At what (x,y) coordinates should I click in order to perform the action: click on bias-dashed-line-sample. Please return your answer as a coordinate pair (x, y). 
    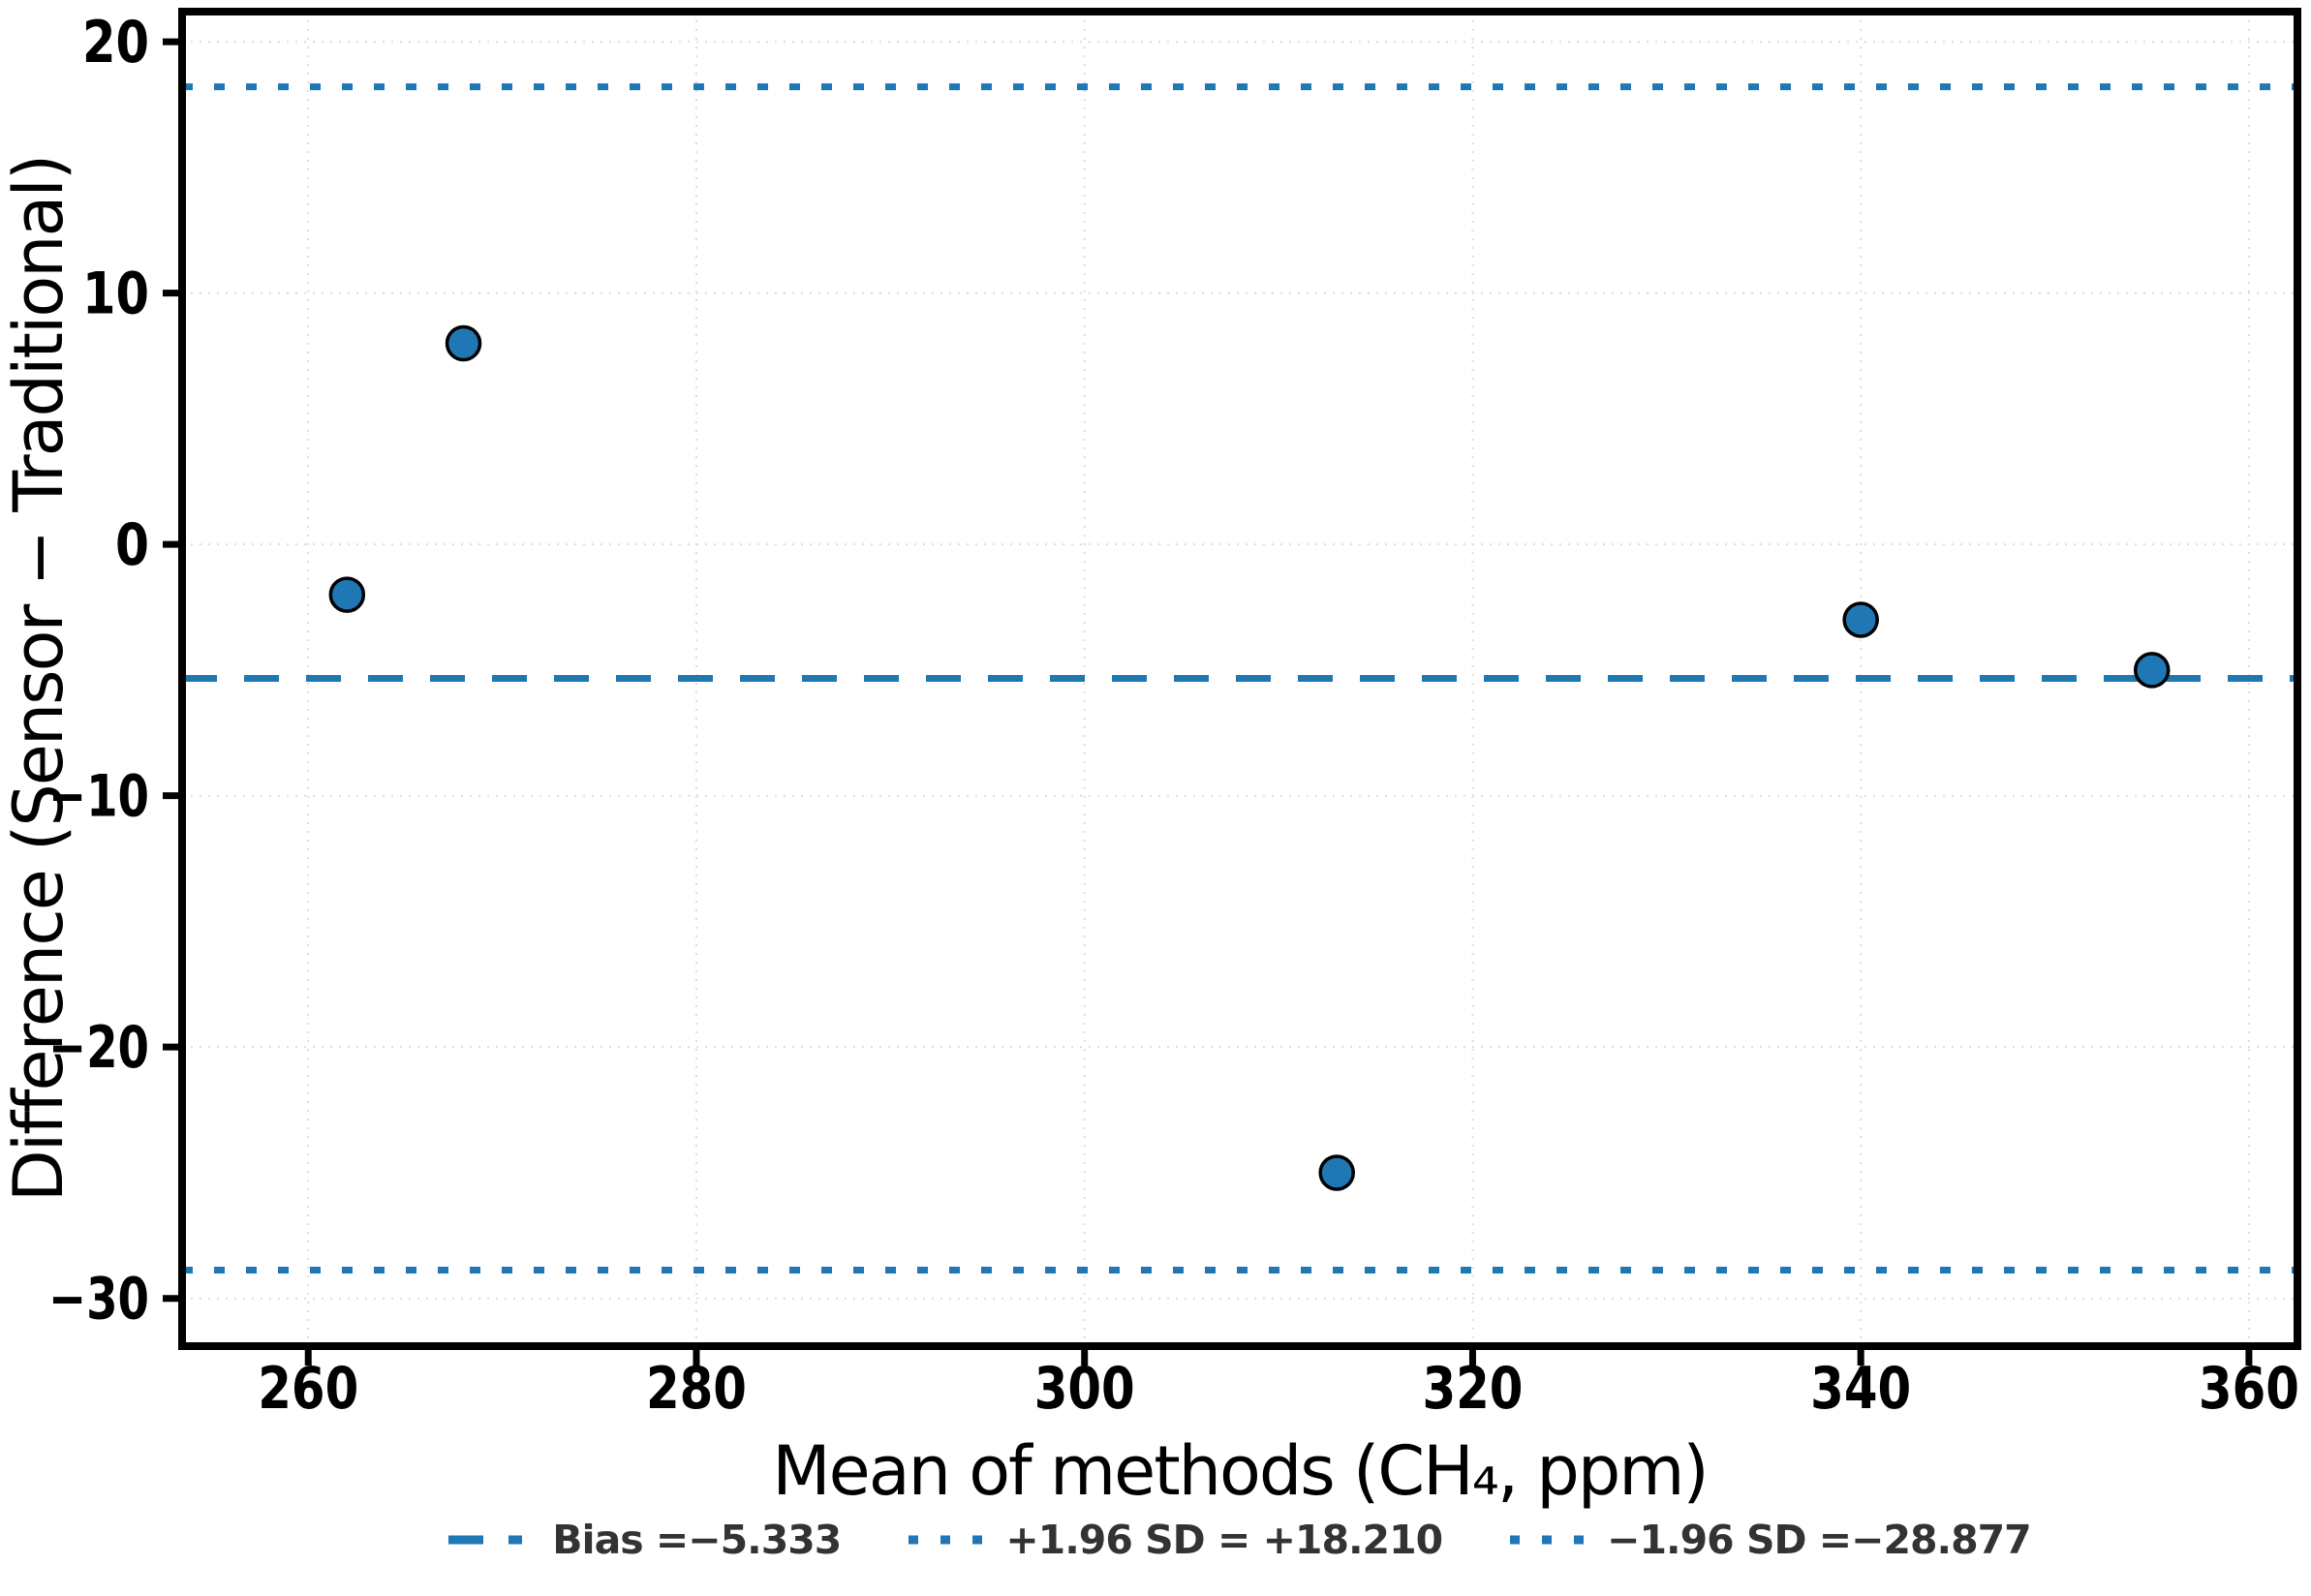
    Looking at the image, I should click on (490, 1540).